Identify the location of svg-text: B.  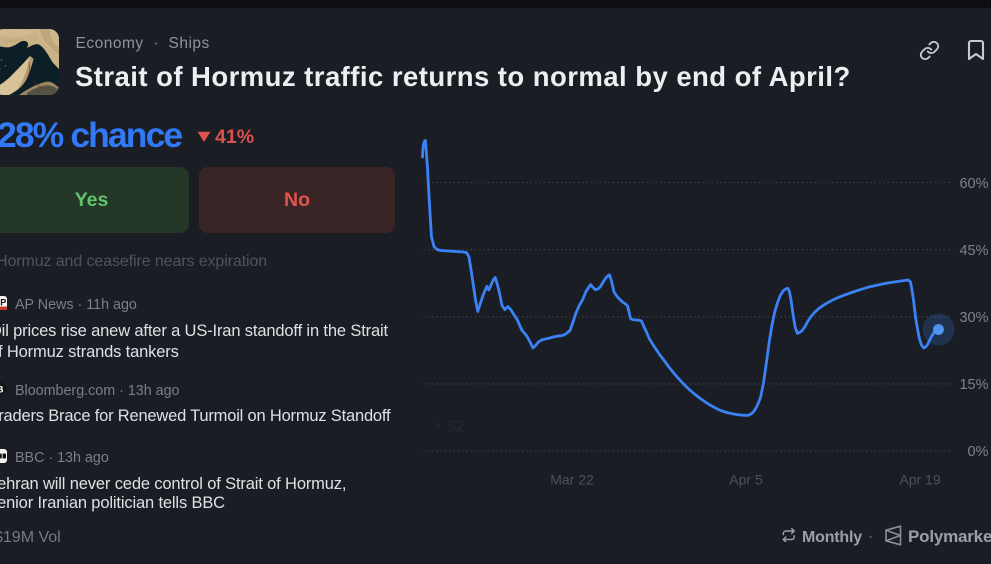
(2, 389).